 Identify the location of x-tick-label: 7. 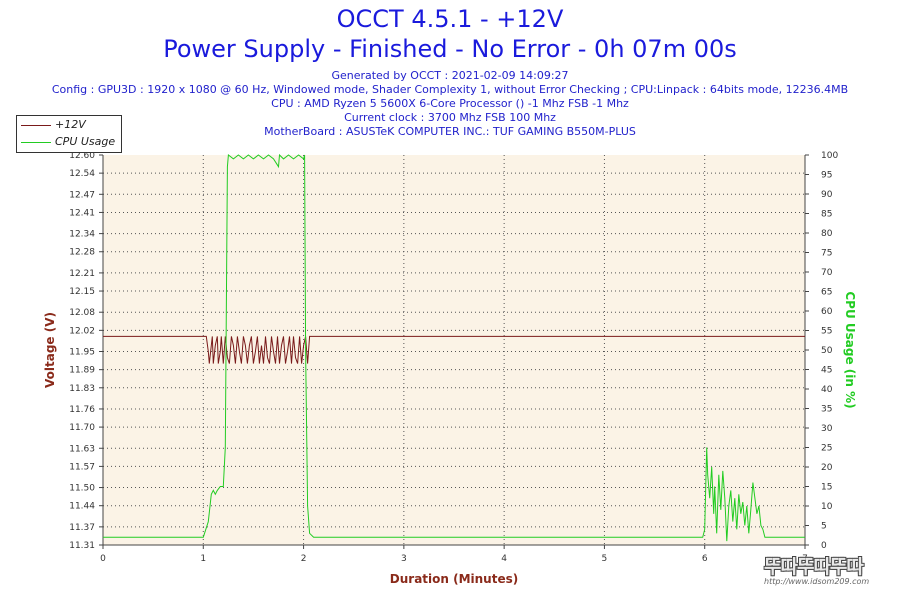
(805, 559).